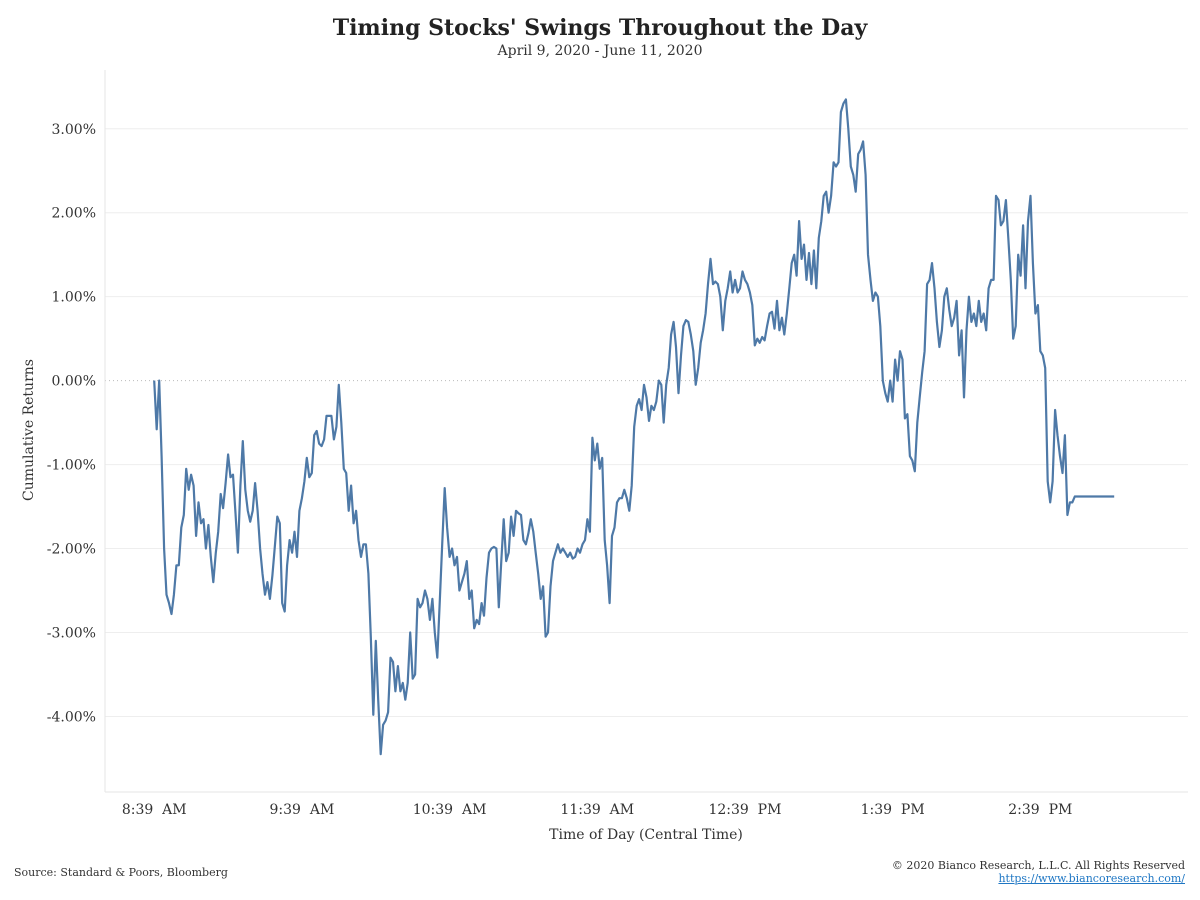  Describe the element at coordinates (646, 835) in the screenshot. I see `x-axis-label: Time of Day (Central Time)` at that location.